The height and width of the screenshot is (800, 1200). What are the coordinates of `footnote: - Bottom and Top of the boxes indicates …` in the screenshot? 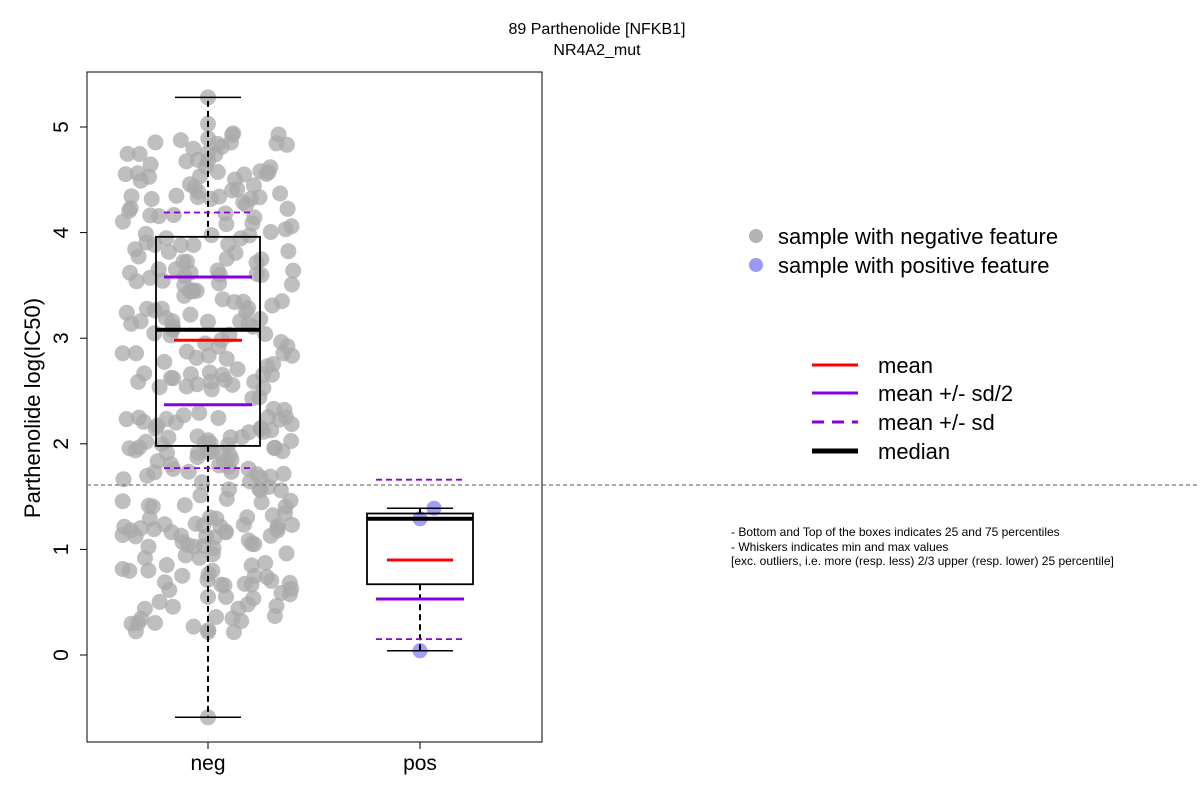 It's located at (895, 532).